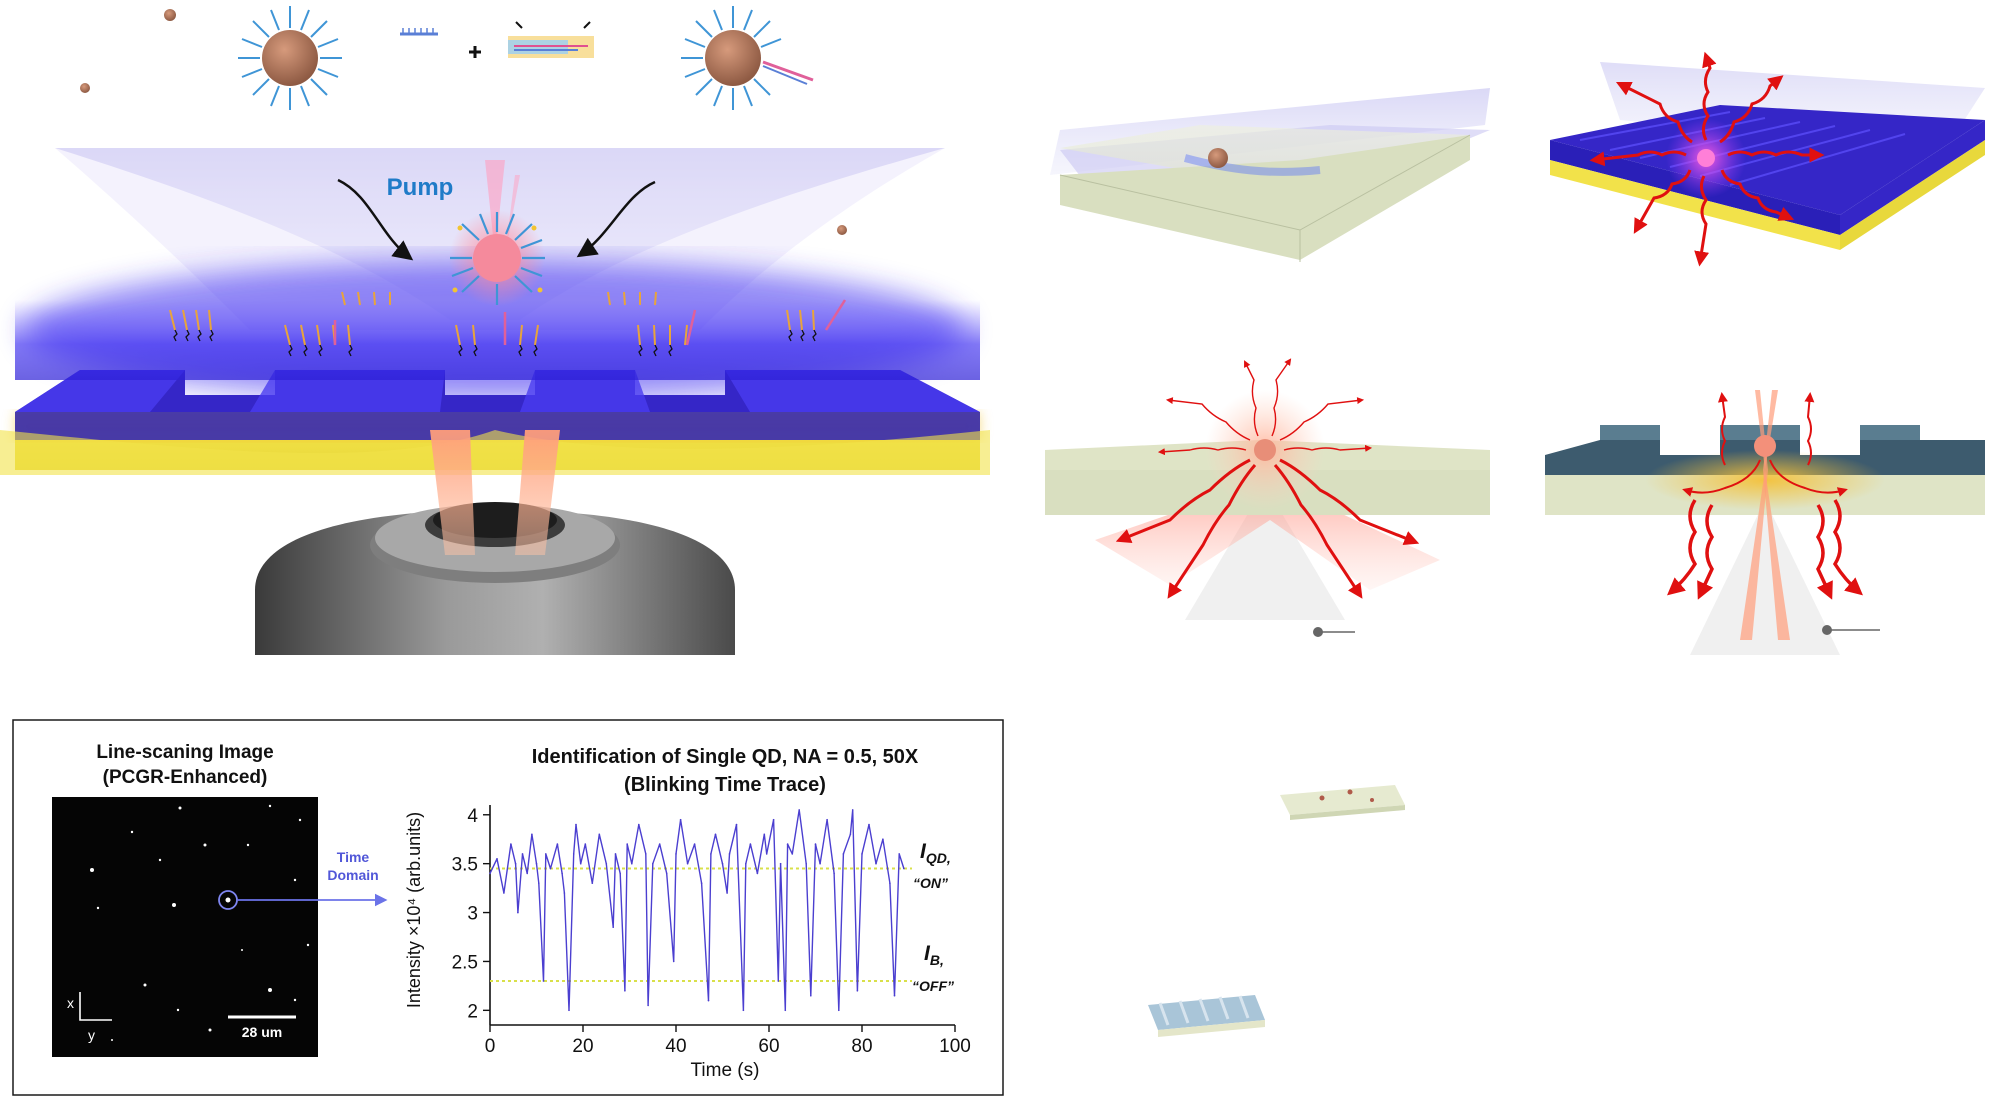 The height and width of the screenshot is (1105, 1990). Describe the element at coordinates (930, 883) in the screenshot. I see `on-level-state: “ON”` at that location.